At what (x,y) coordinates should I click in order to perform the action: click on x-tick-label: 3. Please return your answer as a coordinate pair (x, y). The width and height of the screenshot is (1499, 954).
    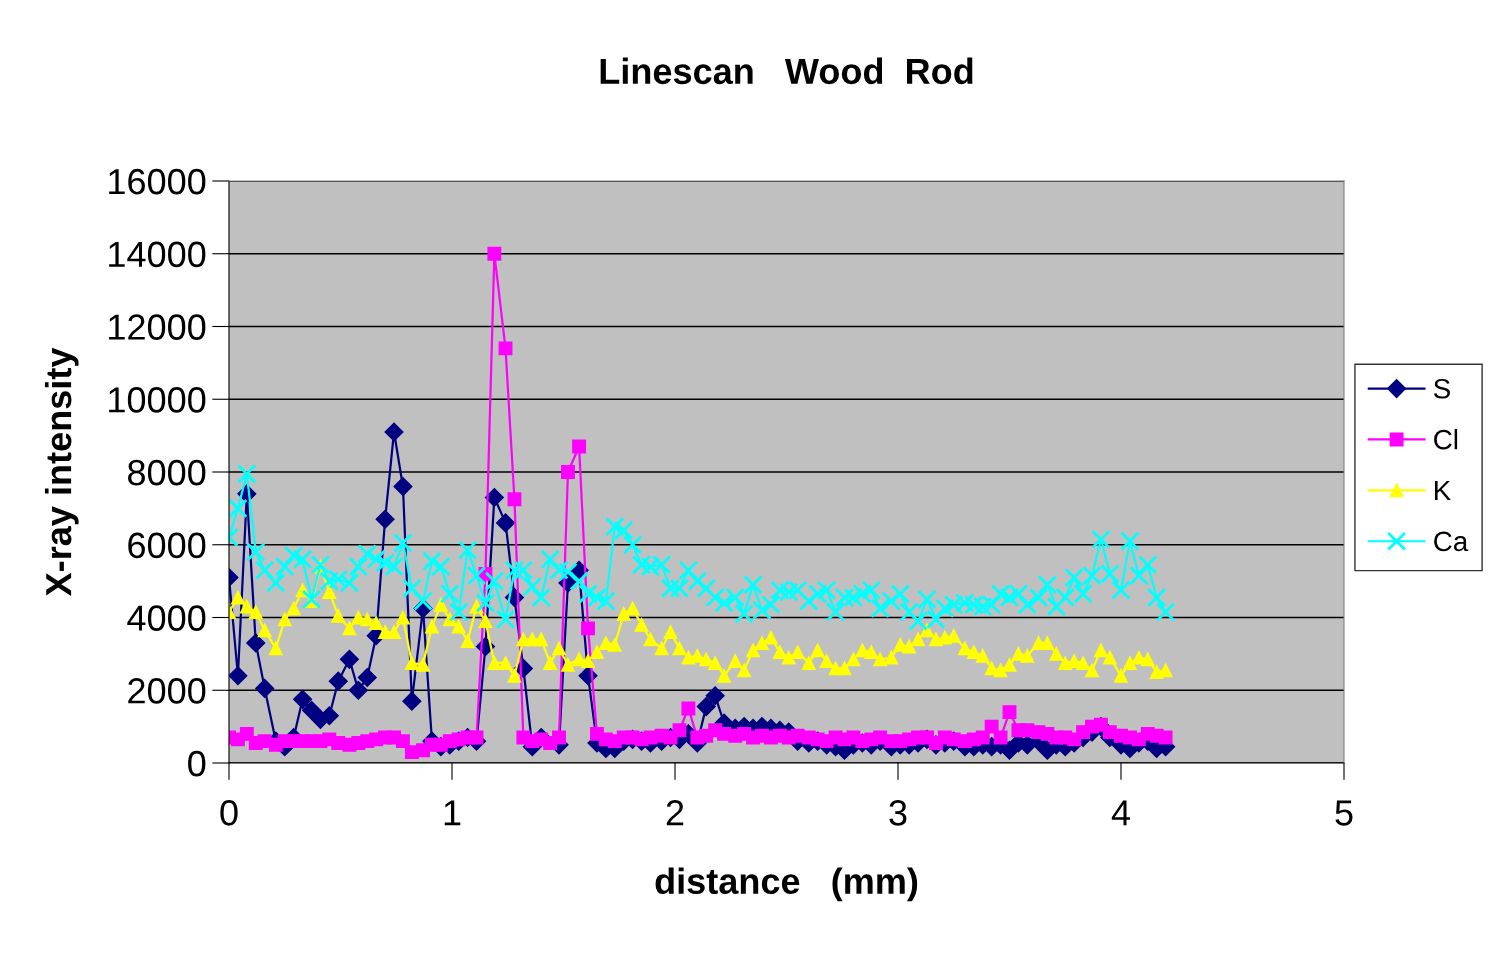
    Looking at the image, I should click on (898, 813).